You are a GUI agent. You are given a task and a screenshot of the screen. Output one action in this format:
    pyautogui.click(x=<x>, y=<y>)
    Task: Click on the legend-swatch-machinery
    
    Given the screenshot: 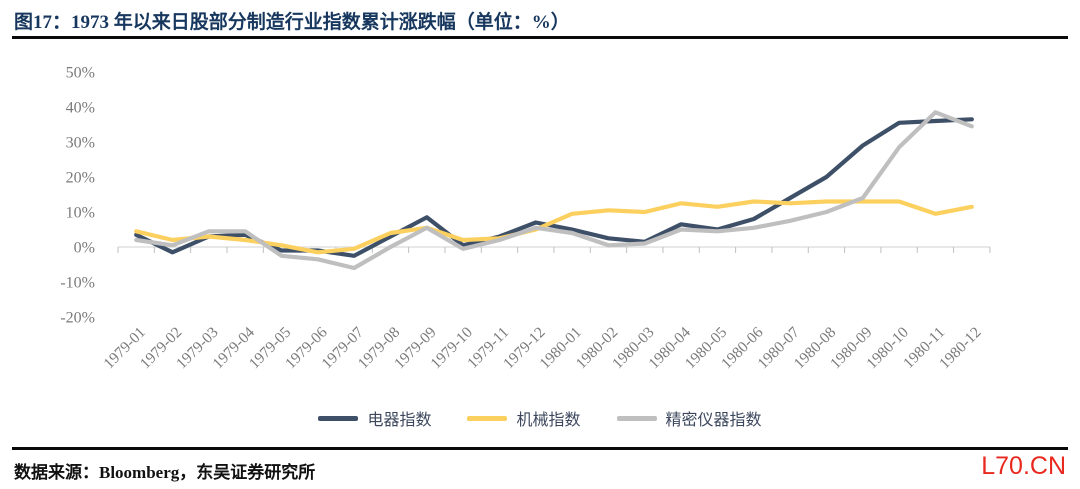 What is the action you would take?
    pyautogui.click(x=487, y=418)
    